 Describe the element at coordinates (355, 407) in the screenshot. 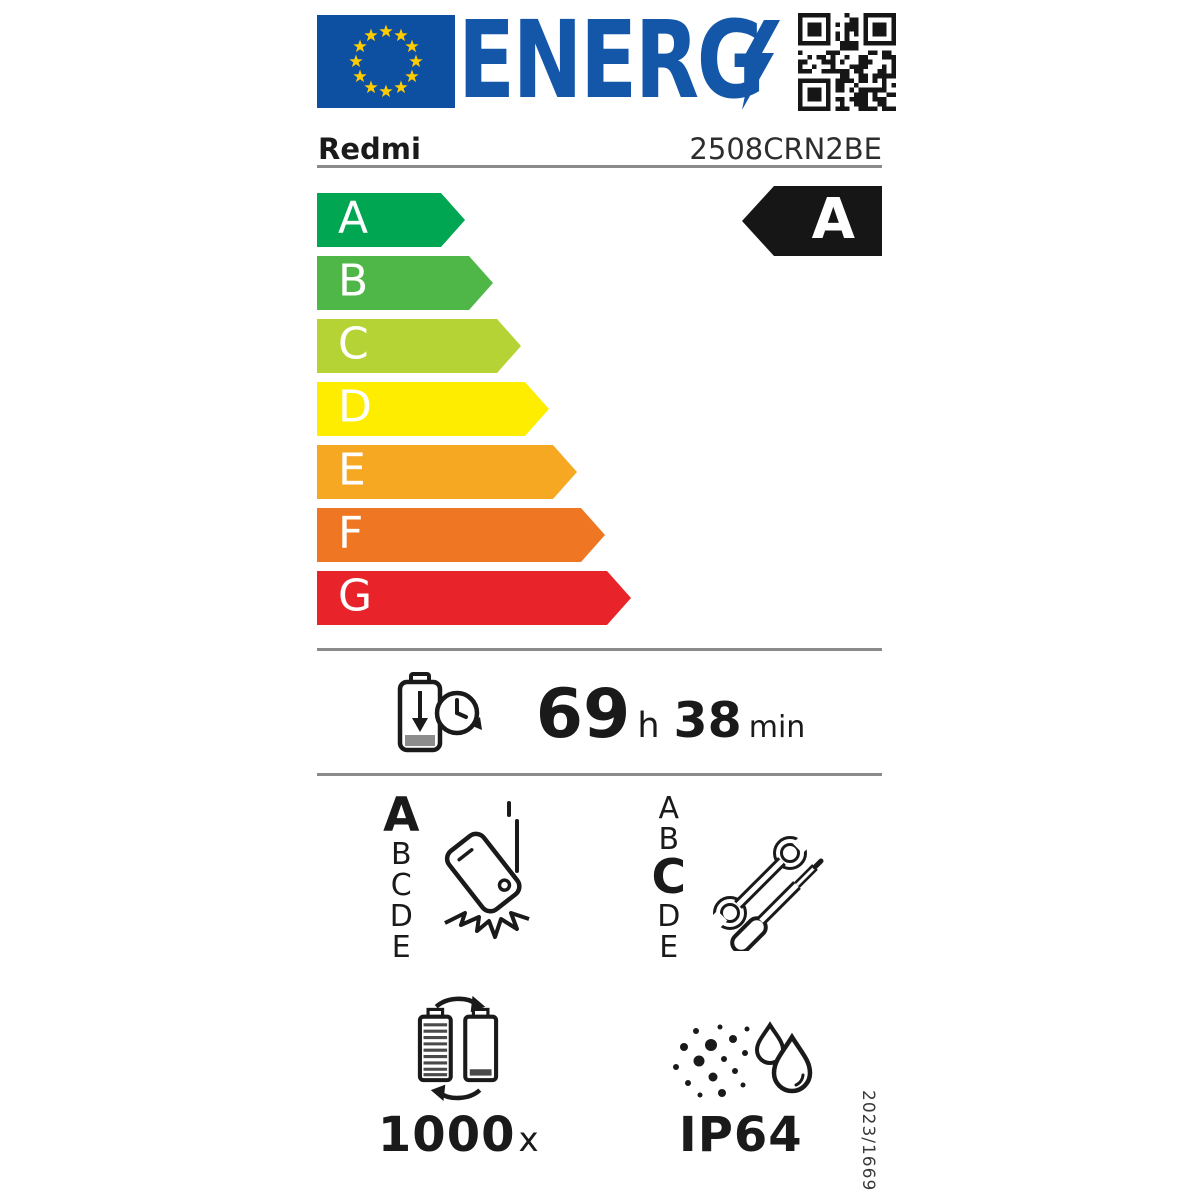

I see `energy-class-letter: D` at that location.